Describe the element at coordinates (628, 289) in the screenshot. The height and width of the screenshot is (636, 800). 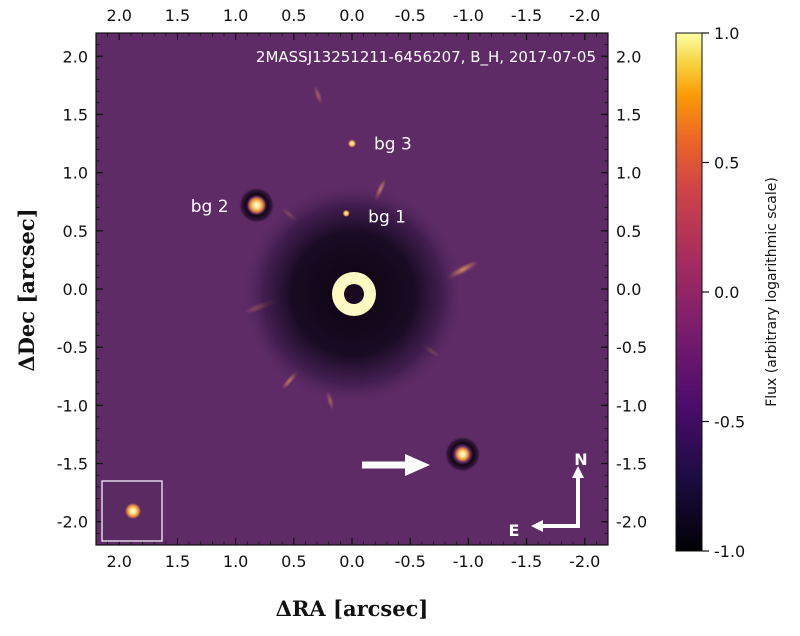
I see `y-tick-label-right: 0.0` at that location.